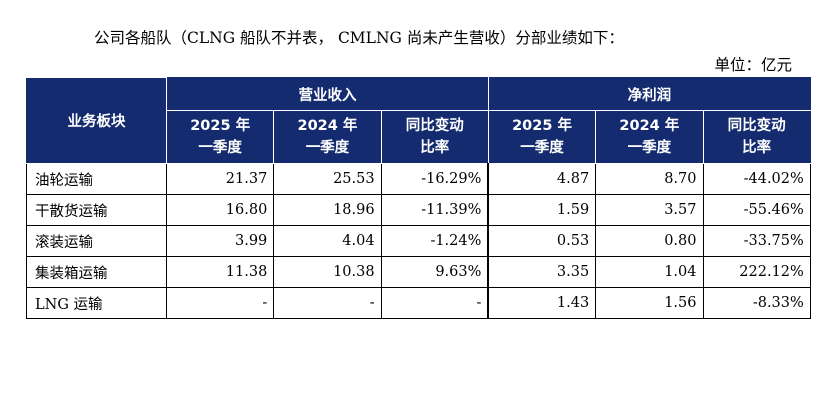  What do you see at coordinates (542, 303) in the screenshot?
I see `table-cell: 1.43` at bounding box center [542, 303].